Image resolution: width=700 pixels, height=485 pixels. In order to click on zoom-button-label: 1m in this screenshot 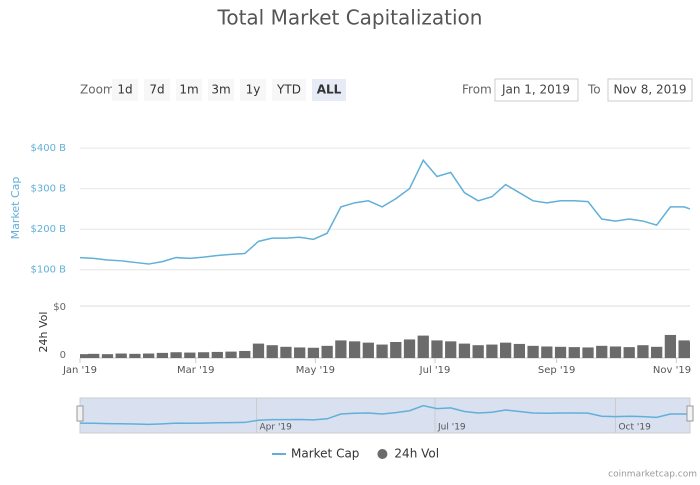, I will do `click(188, 90)`.